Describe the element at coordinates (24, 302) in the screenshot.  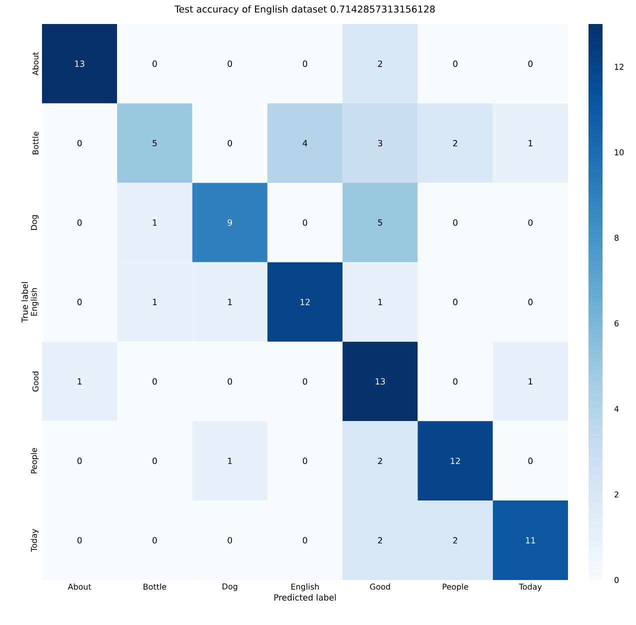
I see `y-axis-title: True label` at that location.